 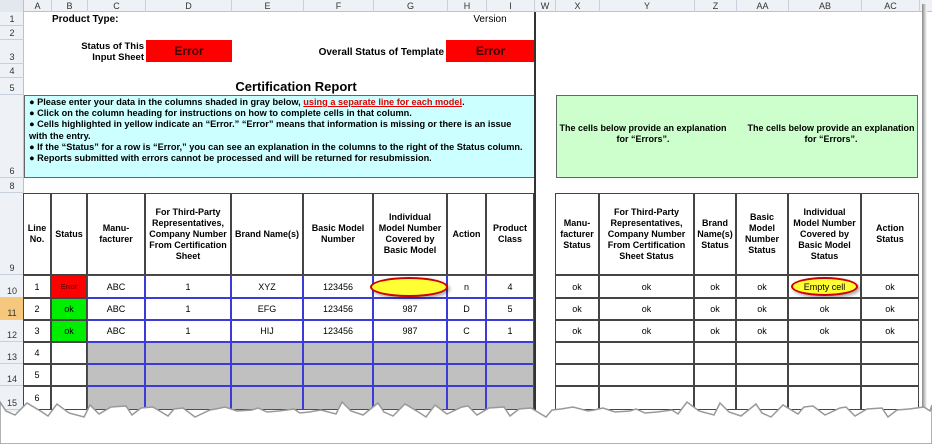 I want to click on column-header: Z, so click(x=716, y=6).